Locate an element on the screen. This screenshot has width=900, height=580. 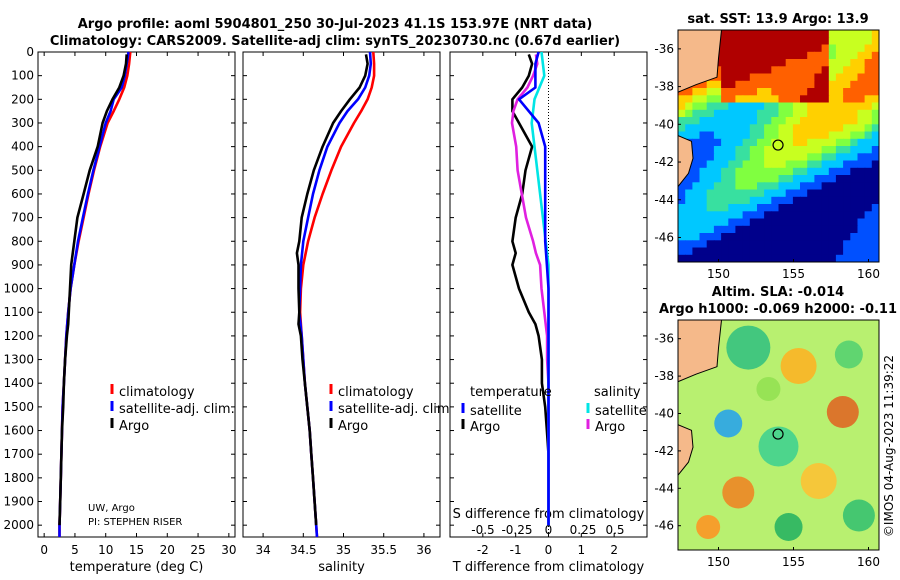
imos-stamp: ©IMOS 04-Aug-2023 11:39:22 is located at coordinates (889, 446).